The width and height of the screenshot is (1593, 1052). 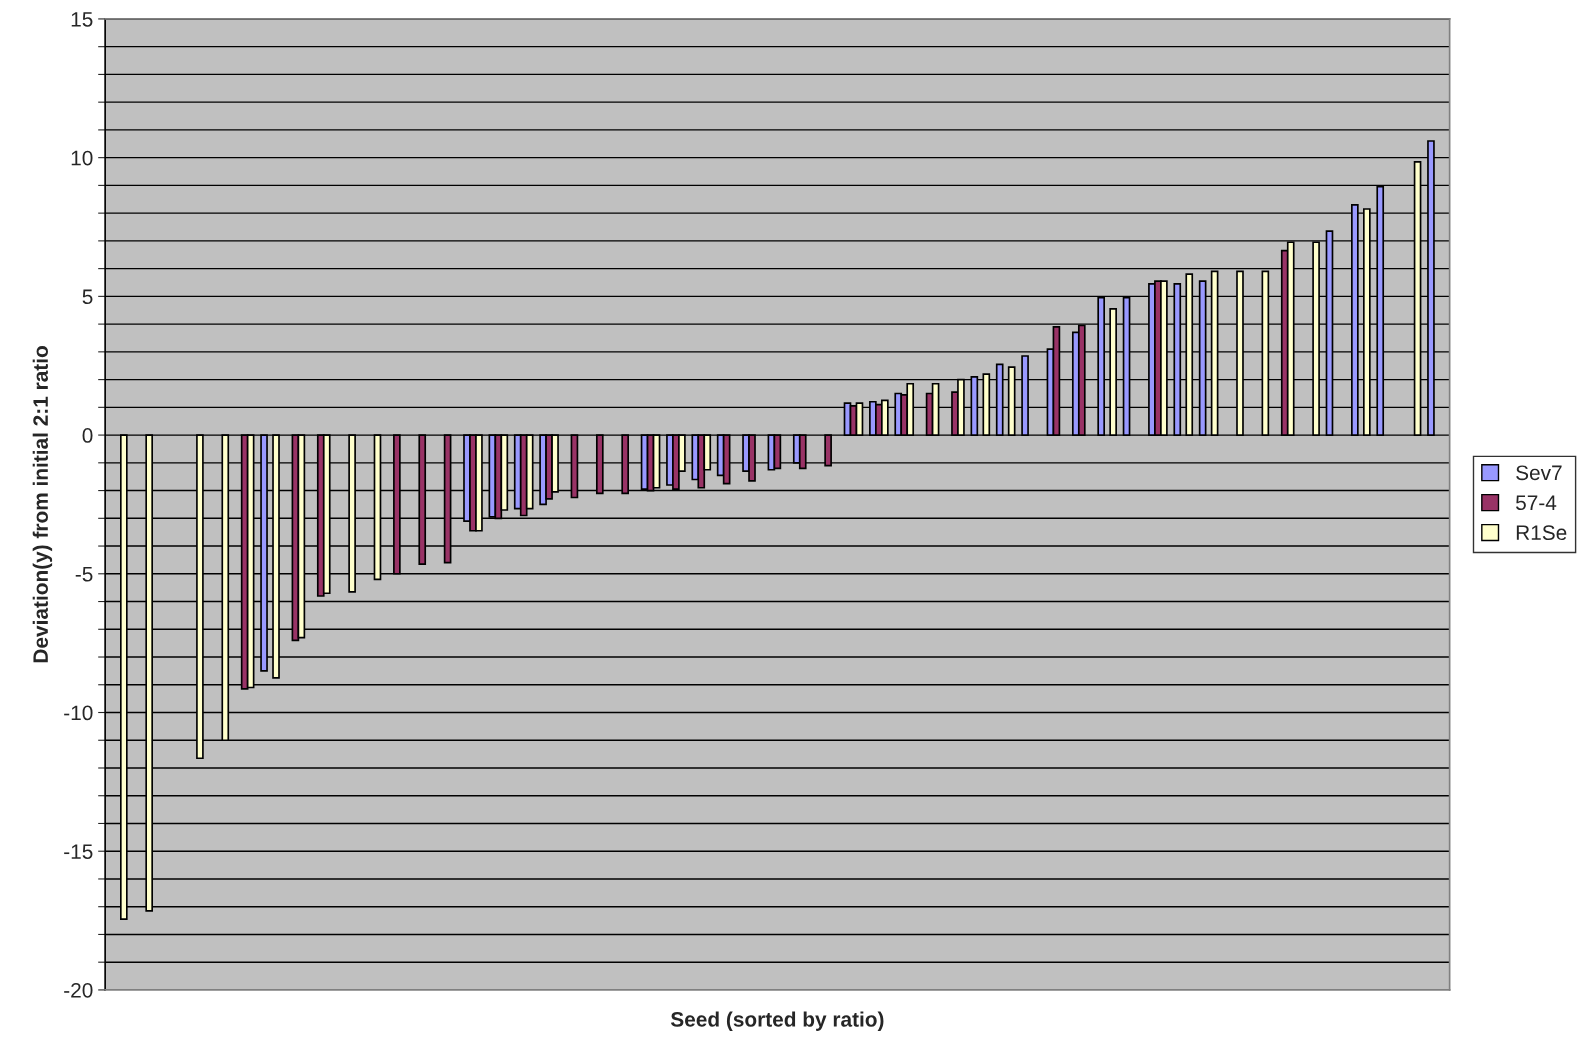 What do you see at coordinates (777, 1021) in the screenshot?
I see `x-axis-title: Seed (sorted by ratio)` at bounding box center [777, 1021].